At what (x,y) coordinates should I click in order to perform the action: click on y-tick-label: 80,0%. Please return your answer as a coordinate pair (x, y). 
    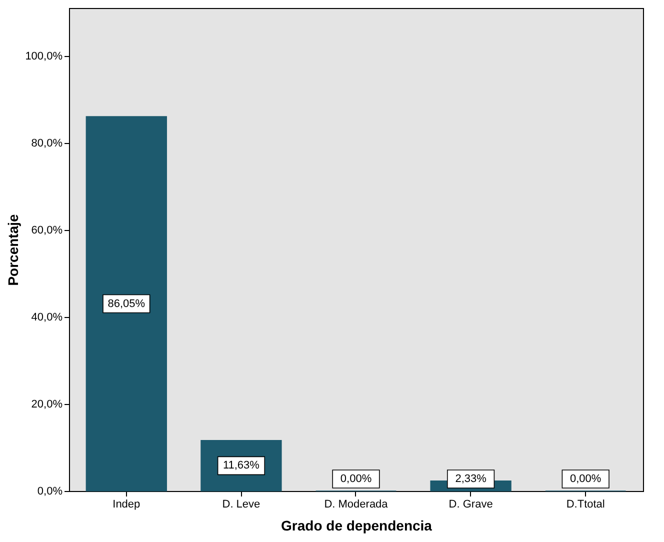
    Looking at the image, I should click on (47, 143).